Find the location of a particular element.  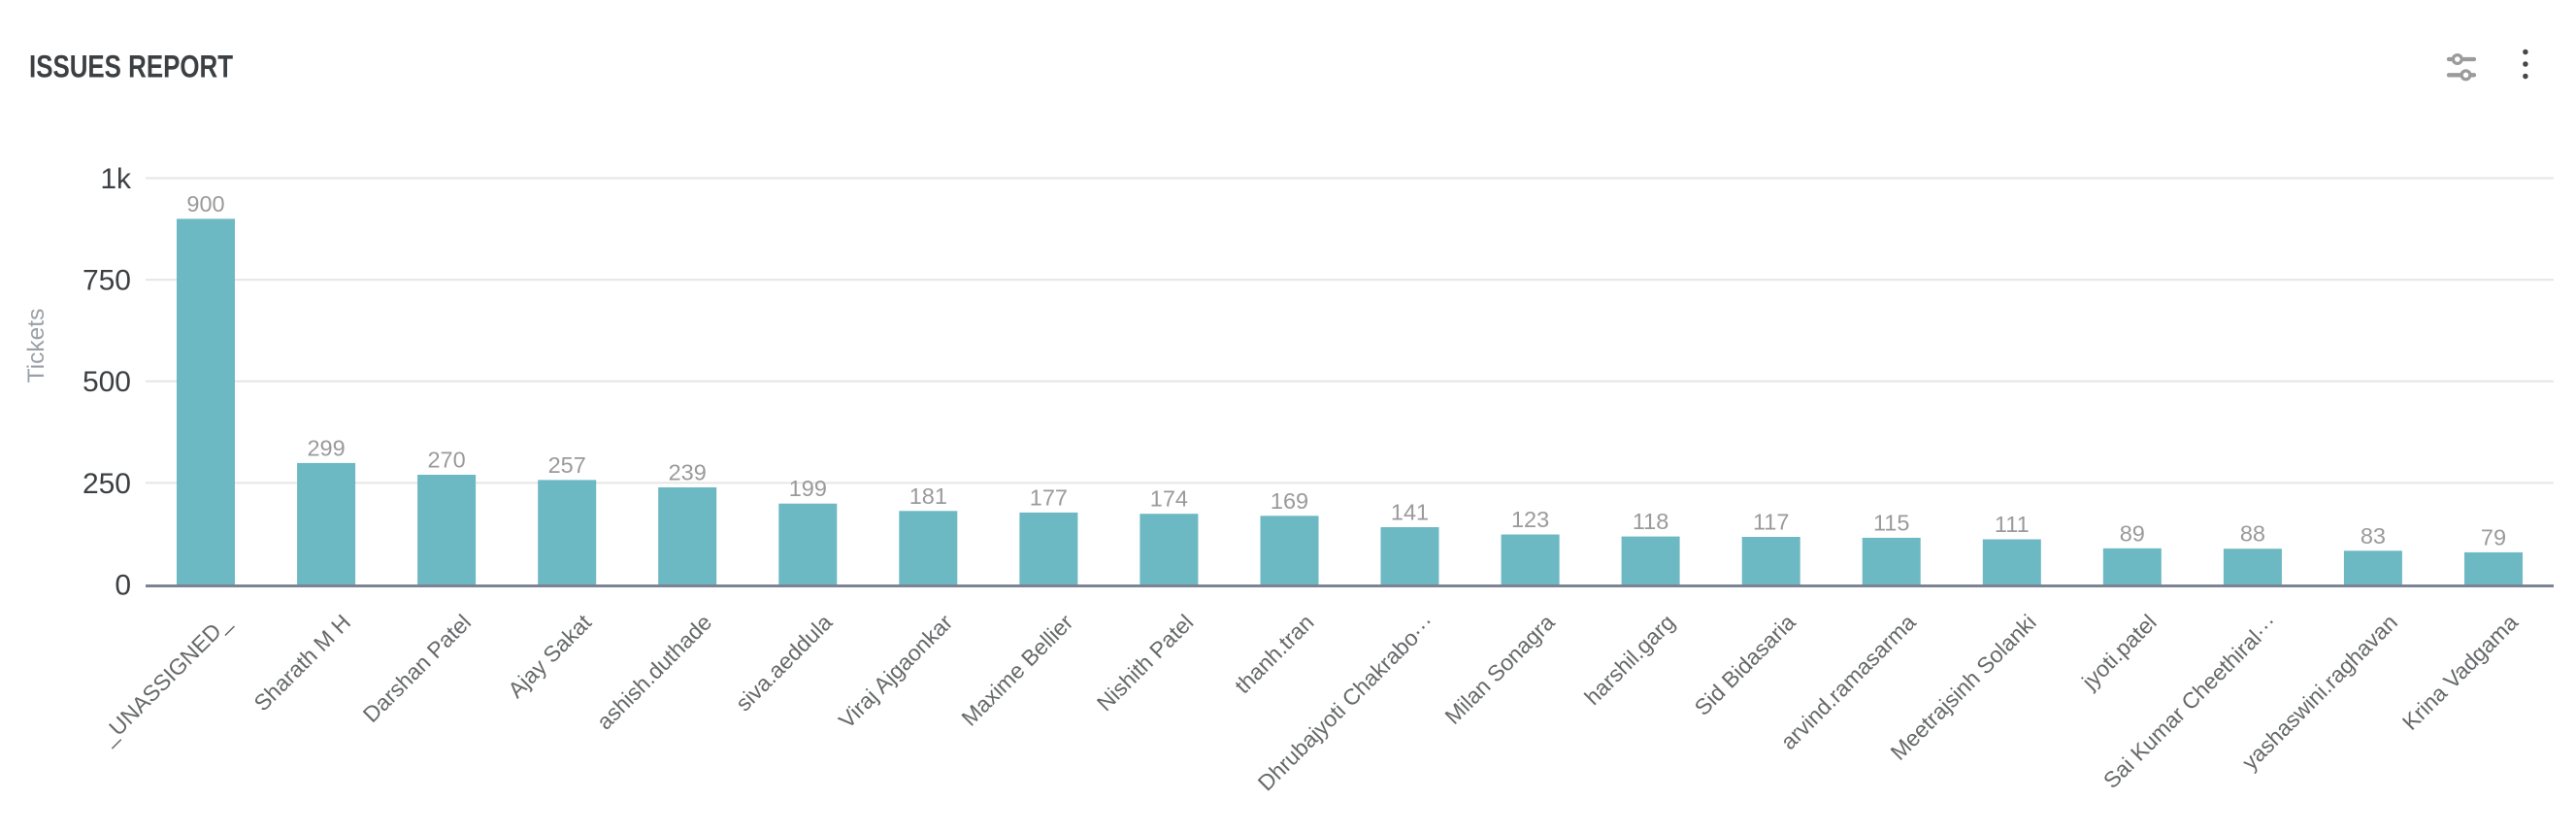

svg-text: 250 is located at coordinates (107, 484).